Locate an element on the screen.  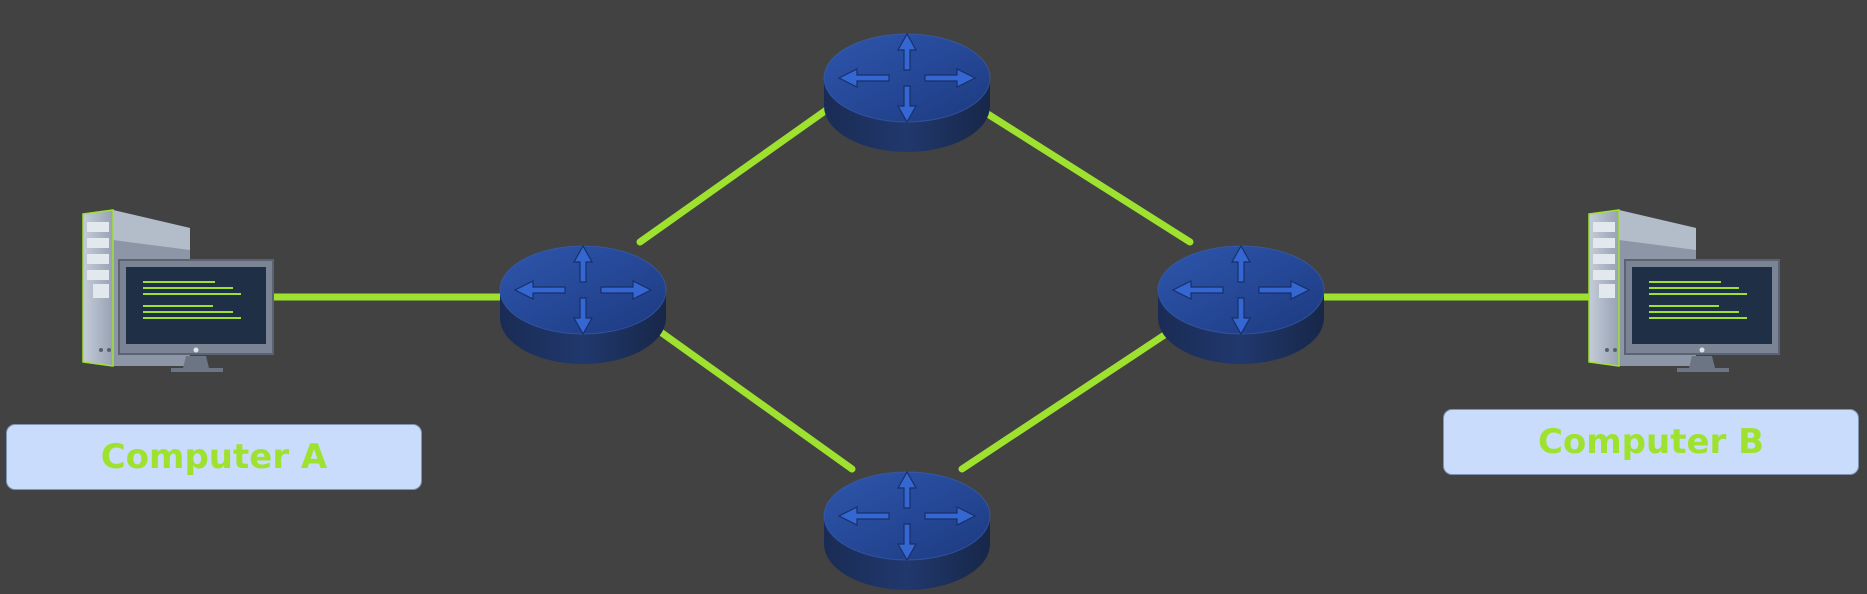
computer-b-label-box: Computer B is located at coordinates (1651, 442).